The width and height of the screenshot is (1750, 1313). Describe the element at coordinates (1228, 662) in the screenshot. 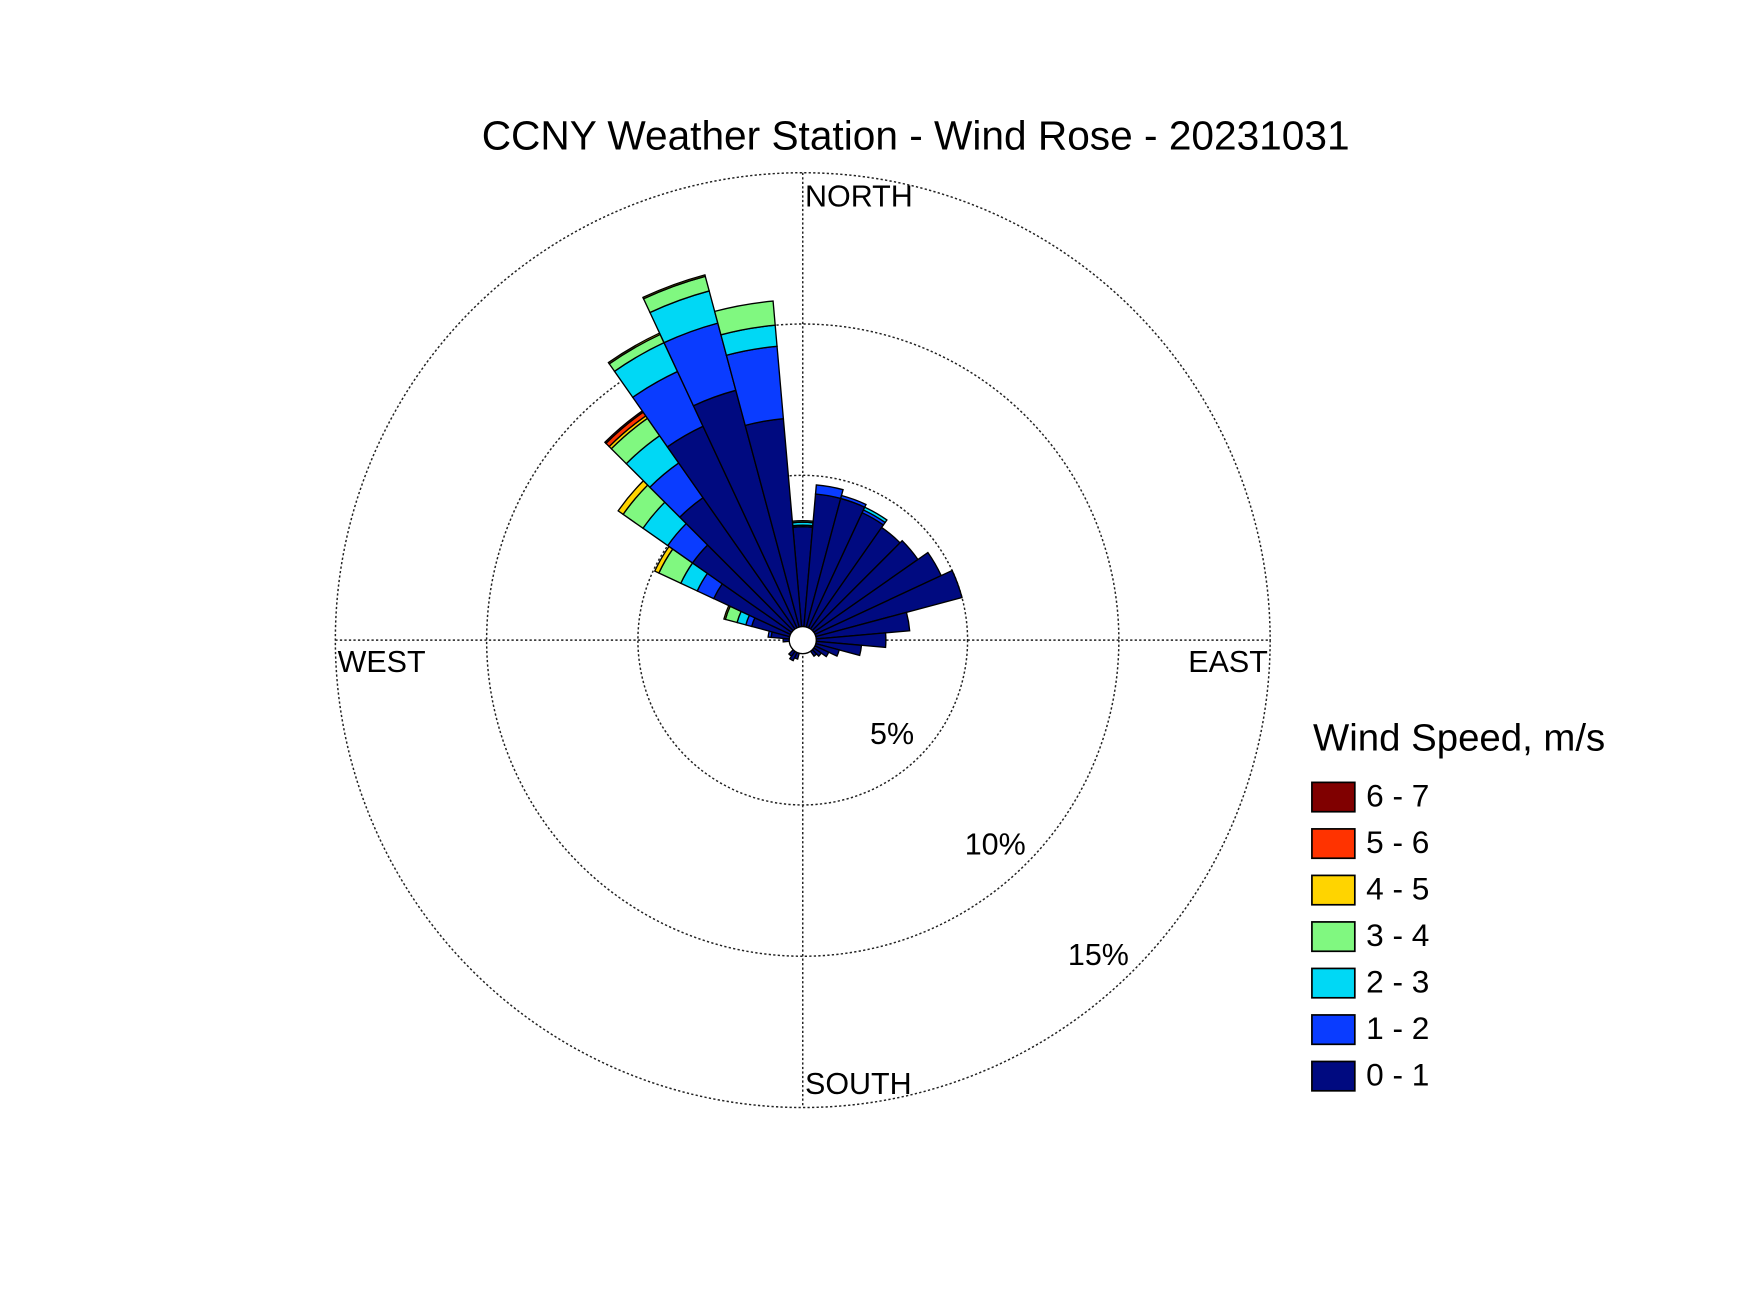

I see `compass-label: EAST` at that location.